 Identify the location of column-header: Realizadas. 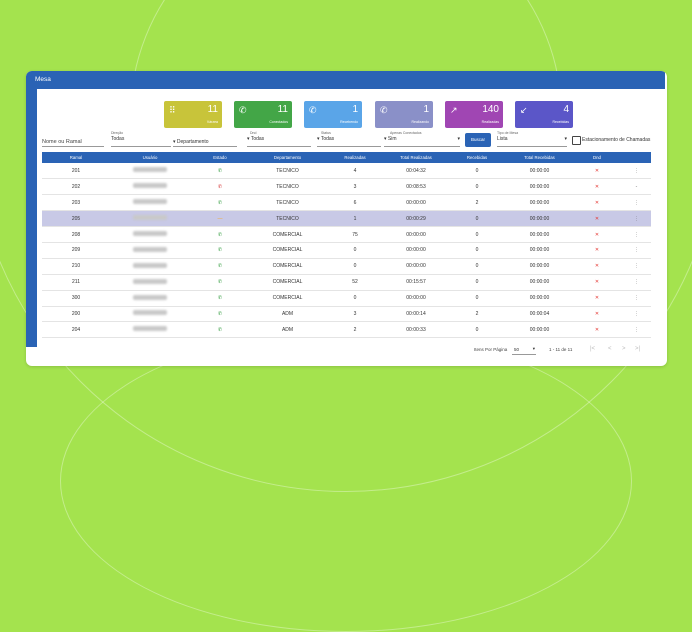
(355, 157).